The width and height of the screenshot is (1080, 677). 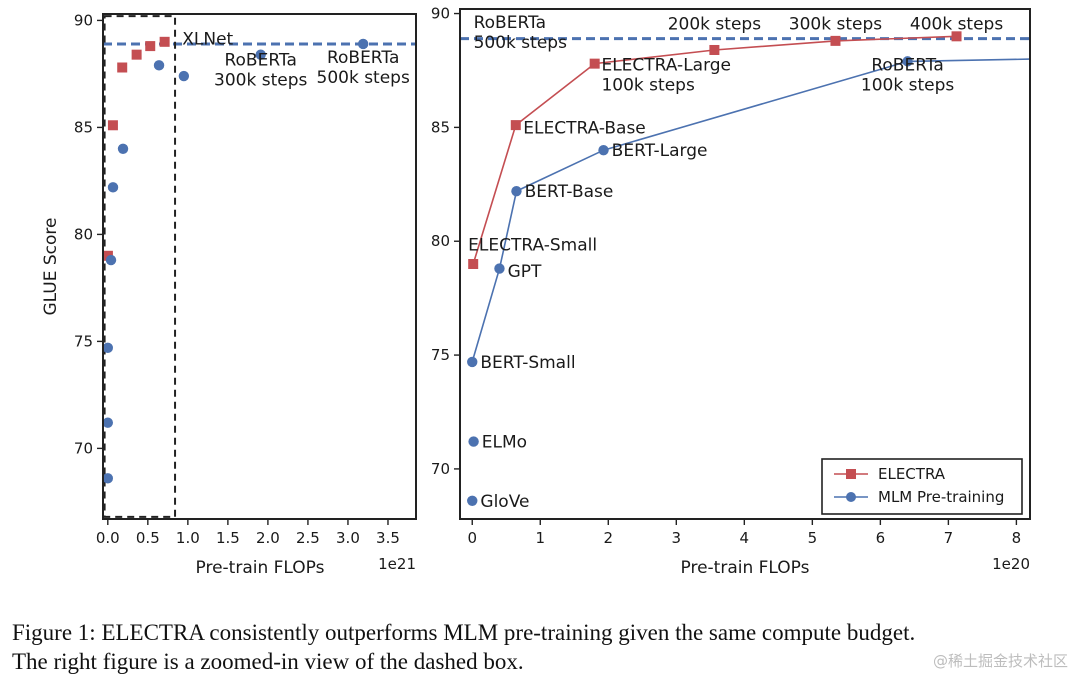 I want to click on legend-marker-square, so click(x=851, y=474).